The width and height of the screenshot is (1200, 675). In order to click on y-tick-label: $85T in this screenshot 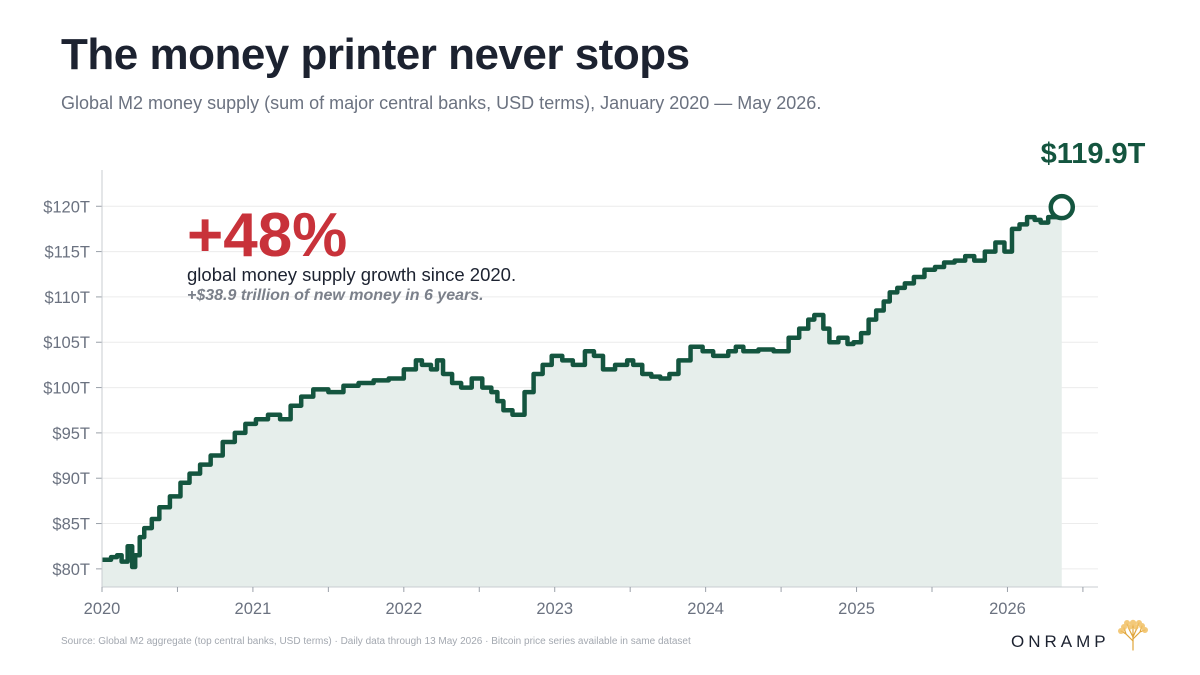, I will do `click(71, 525)`.